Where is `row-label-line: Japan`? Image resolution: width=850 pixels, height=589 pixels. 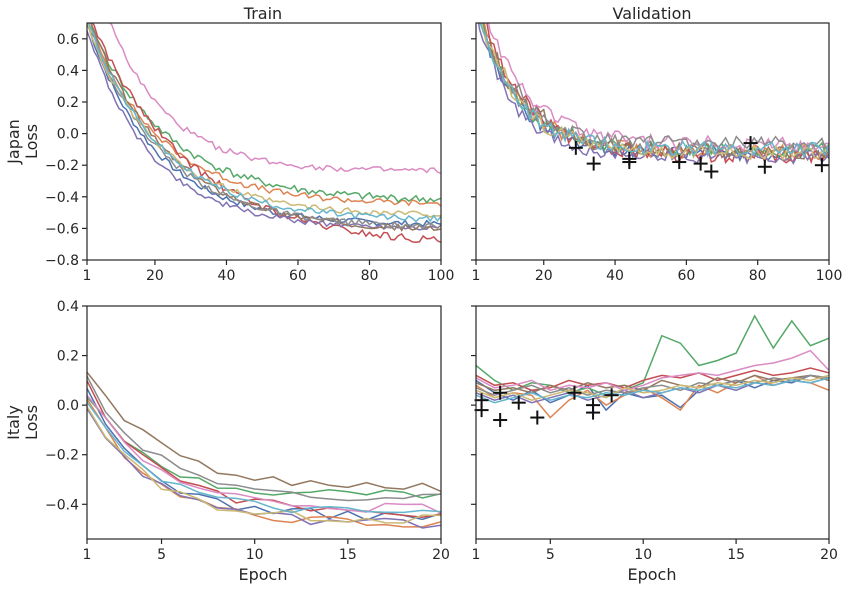
row-label-line: Japan is located at coordinates (13, 142).